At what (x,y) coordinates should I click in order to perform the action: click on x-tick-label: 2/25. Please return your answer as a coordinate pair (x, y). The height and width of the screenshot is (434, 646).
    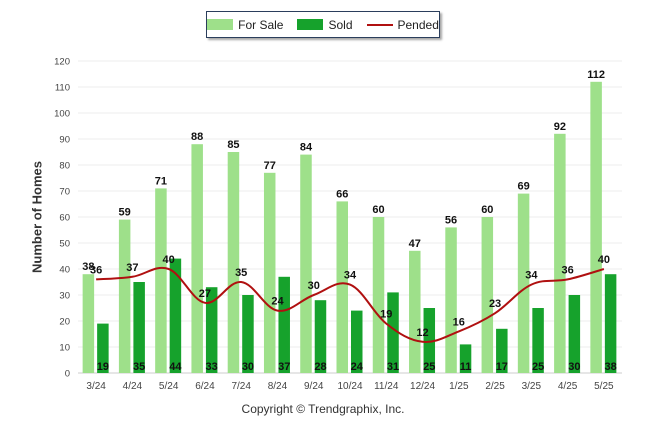
    Looking at the image, I should click on (495, 386).